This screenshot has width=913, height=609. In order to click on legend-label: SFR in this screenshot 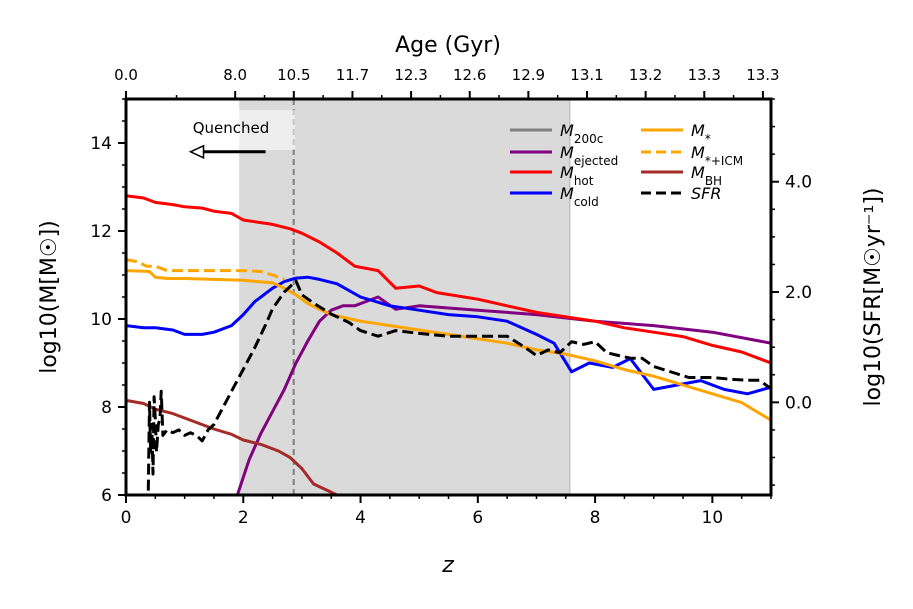, I will do `click(706, 193)`.